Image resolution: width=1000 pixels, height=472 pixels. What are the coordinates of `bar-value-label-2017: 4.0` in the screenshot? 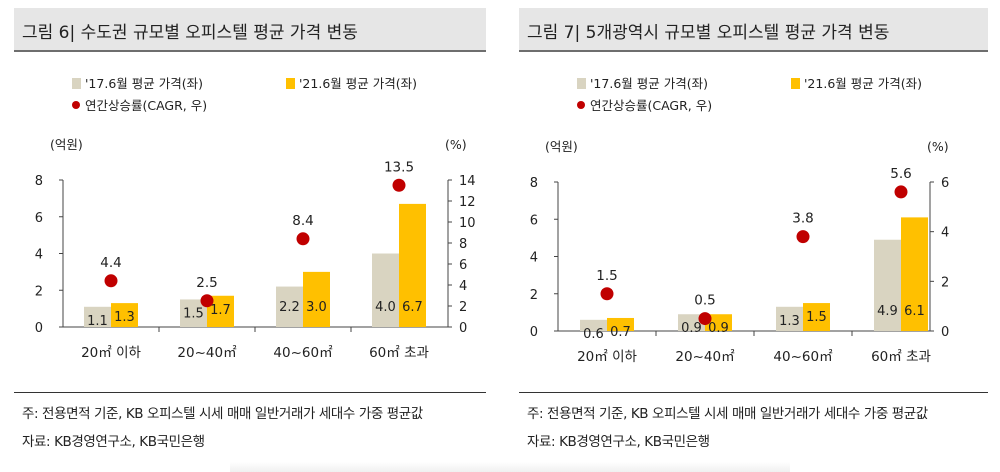 It's located at (385, 307).